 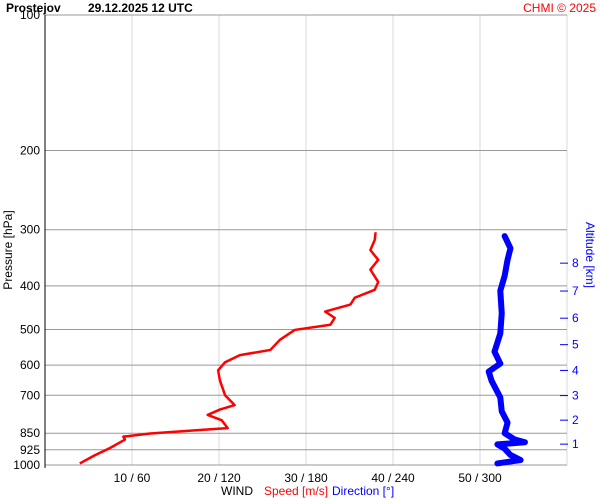 I want to click on x-label-direction: Direction [°], so click(x=363, y=491).